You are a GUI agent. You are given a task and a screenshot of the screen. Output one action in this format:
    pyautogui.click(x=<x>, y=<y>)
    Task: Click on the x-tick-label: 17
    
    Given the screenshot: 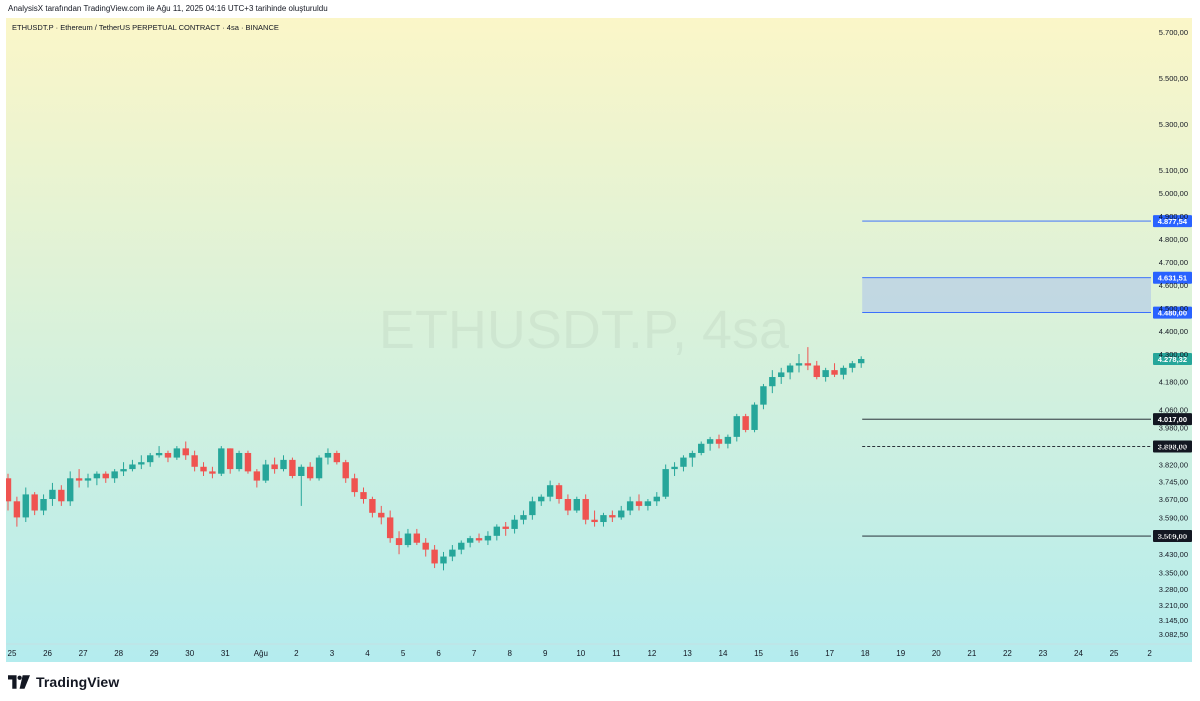 What is the action you would take?
    pyautogui.click(x=829, y=653)
    